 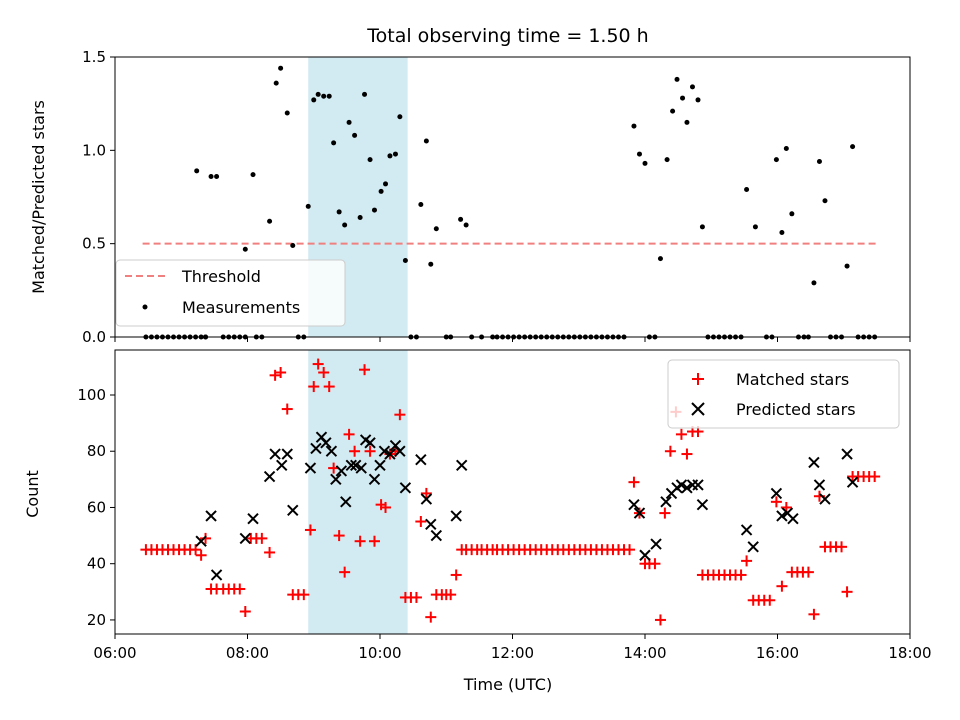 What do you see at coordinates (247, 653) in the screenshot?
I see `count-x-tick-label: 08:00` at bounding box center [247, 653].